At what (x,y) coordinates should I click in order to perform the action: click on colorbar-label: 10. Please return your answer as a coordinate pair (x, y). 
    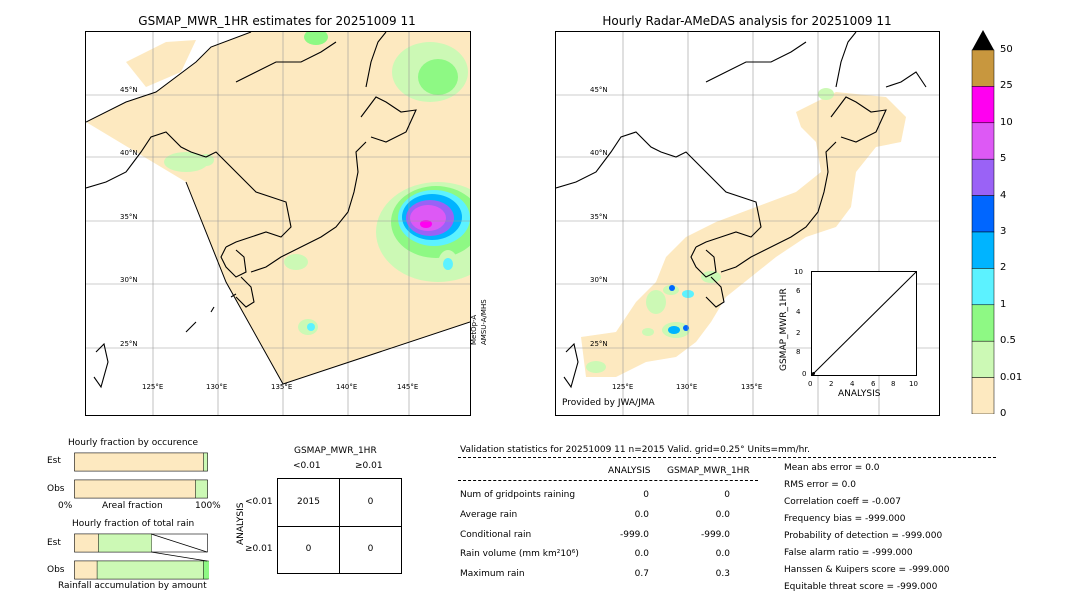
    Looking at the image, I should click on (1006, 122).